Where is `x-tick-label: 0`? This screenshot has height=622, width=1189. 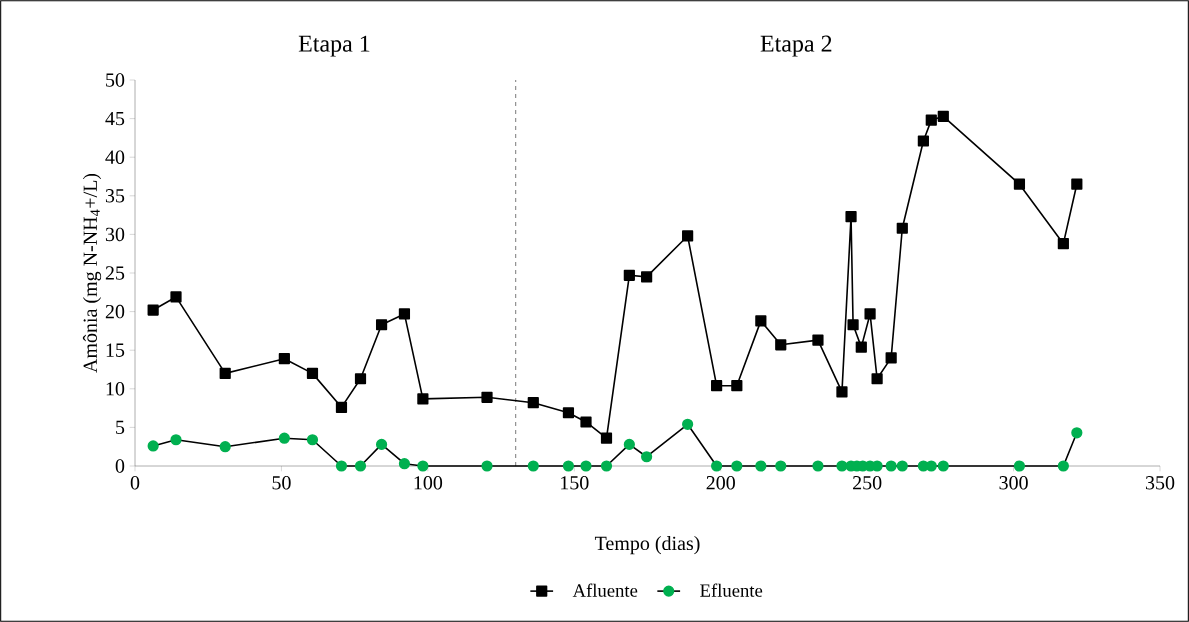 x-tick-label: 0 is located at coordinates (135, 483).